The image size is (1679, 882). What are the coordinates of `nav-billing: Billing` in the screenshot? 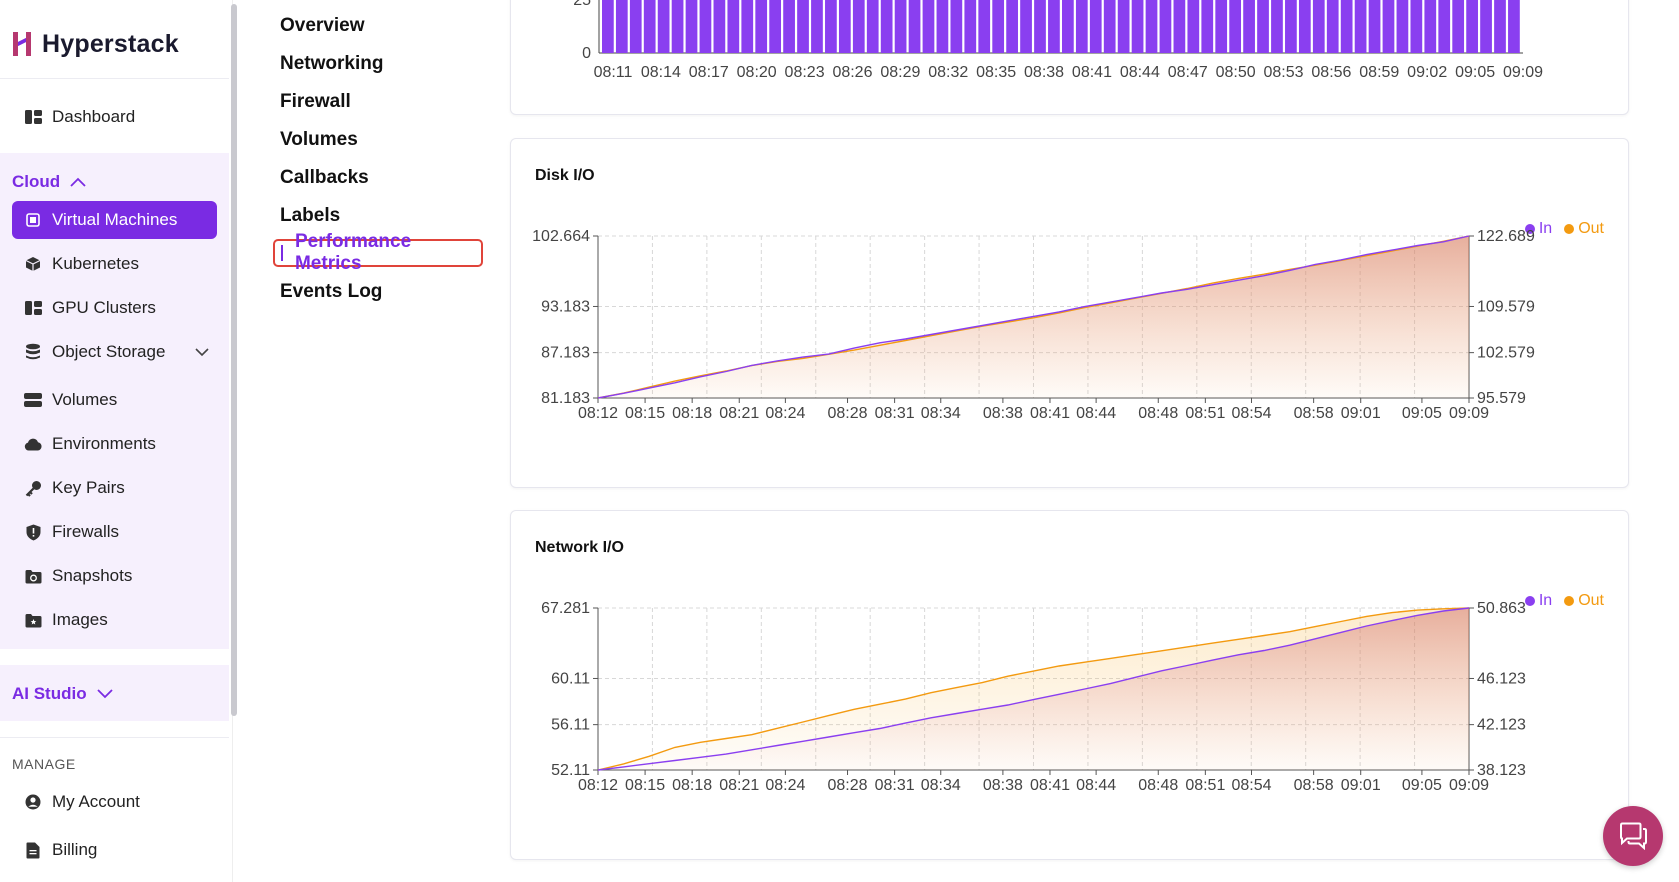 It's located at (114, 850).